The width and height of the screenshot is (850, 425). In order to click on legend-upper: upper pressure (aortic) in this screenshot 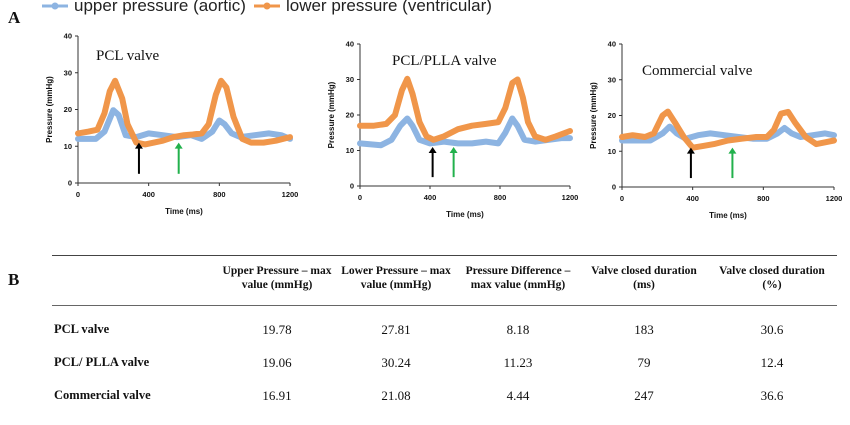, I will do `click(143, 8)`.